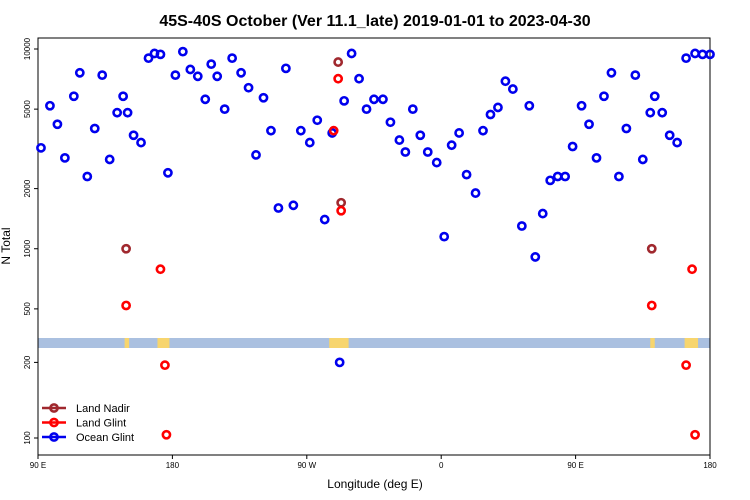 The width and height of the screenshot is (750, 500). Describe the element at coordinates (306, 465) in the screenshot. I see `x-tick-label: 90 W` at that location.